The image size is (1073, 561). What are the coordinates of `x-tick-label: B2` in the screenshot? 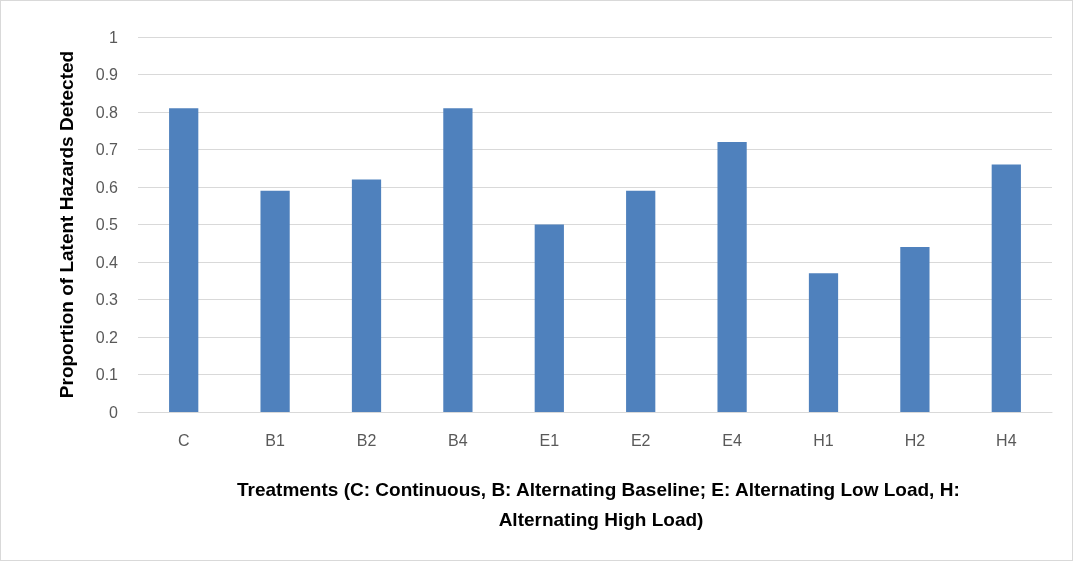 It's located at (366, 440).